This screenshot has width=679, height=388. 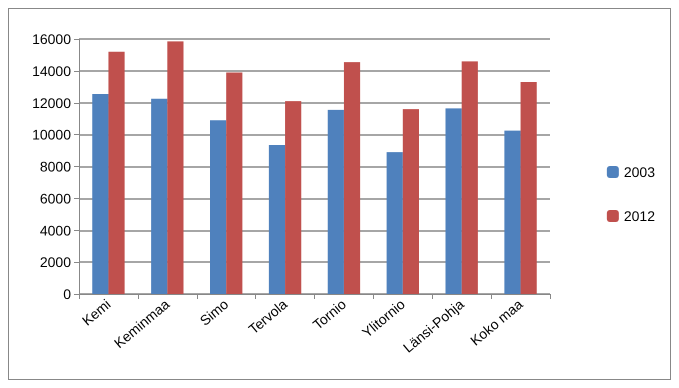 I want to click on legend-label: 2003, so click(x=640, y=172).